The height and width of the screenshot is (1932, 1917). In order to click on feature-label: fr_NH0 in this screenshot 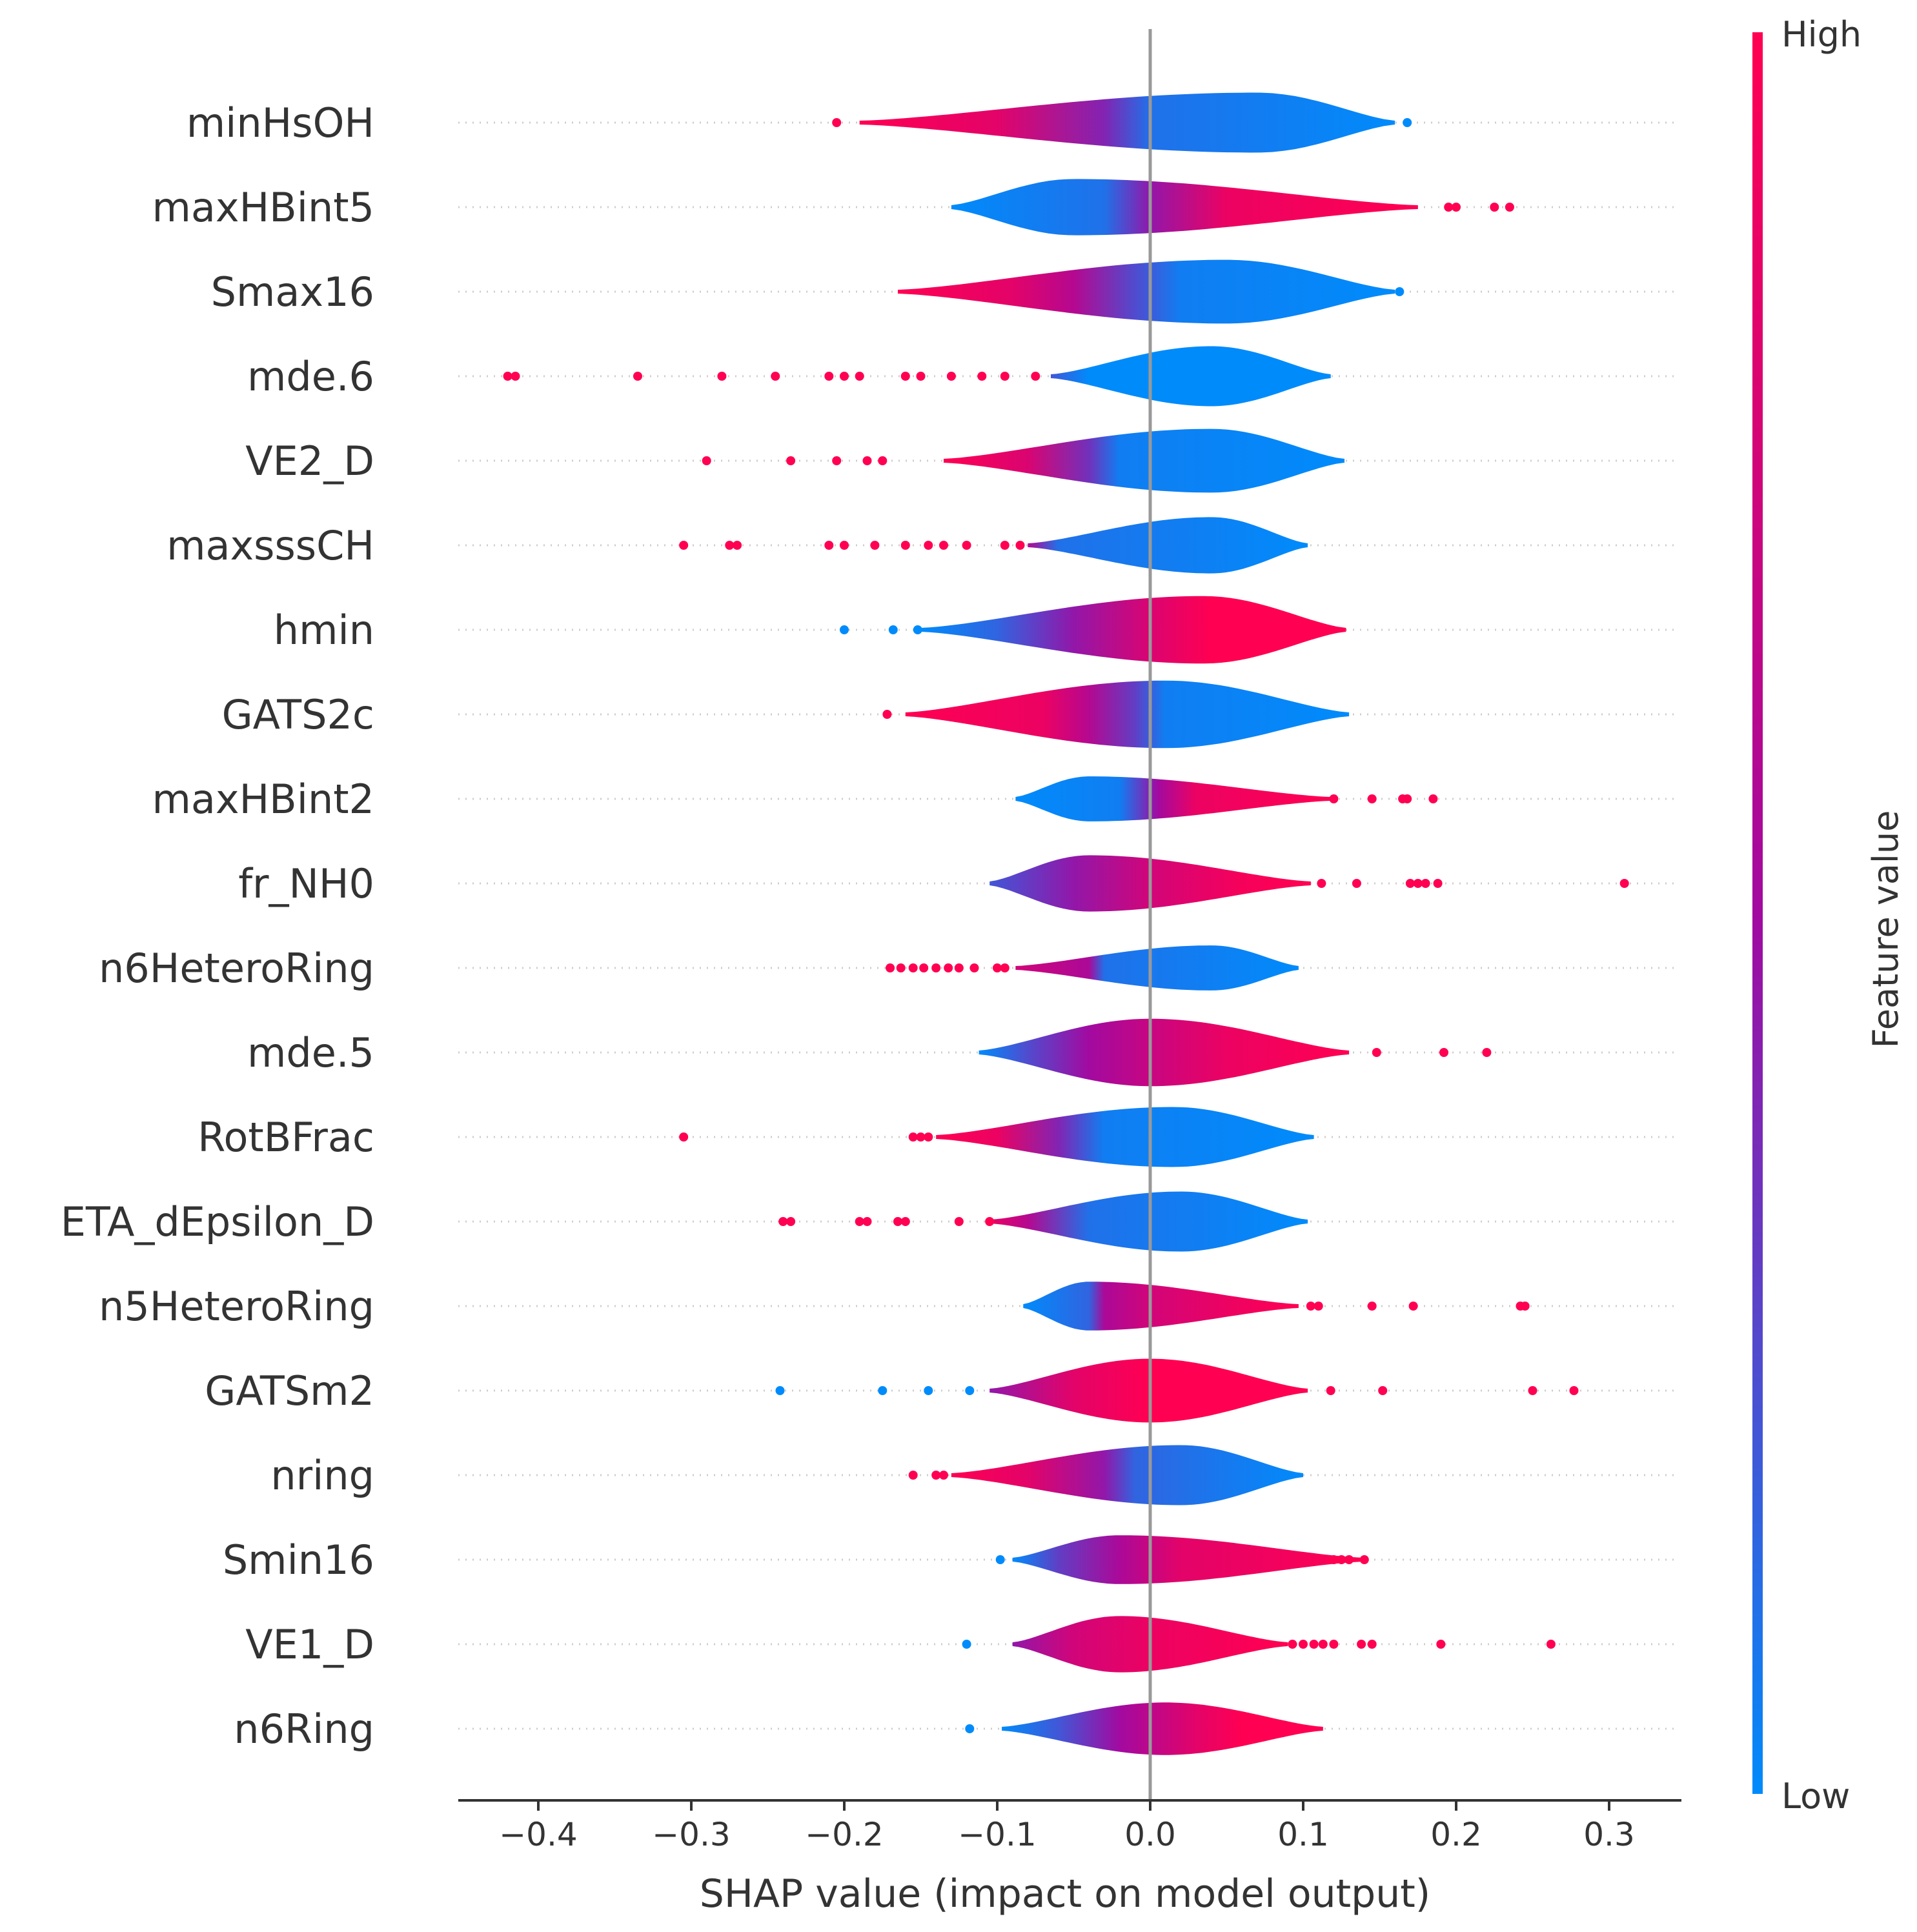, I will do `click(306, 883)`.